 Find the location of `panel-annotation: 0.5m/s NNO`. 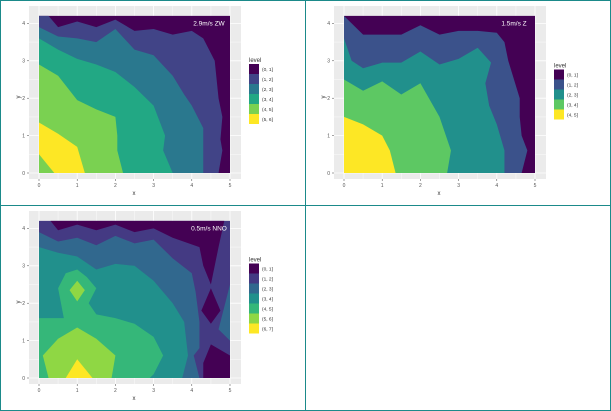

panel-annotation: 0.5m/s NNO is located at coordinates (209, 228).